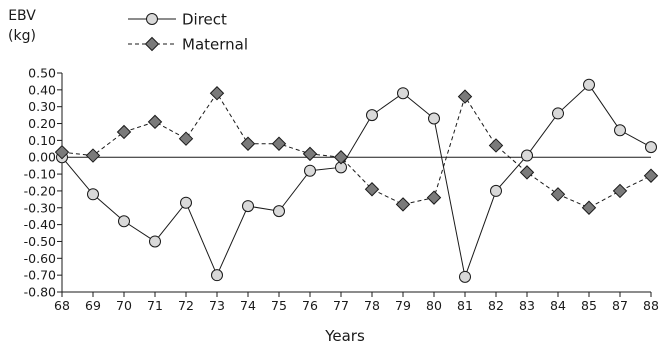  What do you see at coordinates (310, 305) in the screenshot?
I see `x-tick-label: 76` at bounding box center [310, 305].